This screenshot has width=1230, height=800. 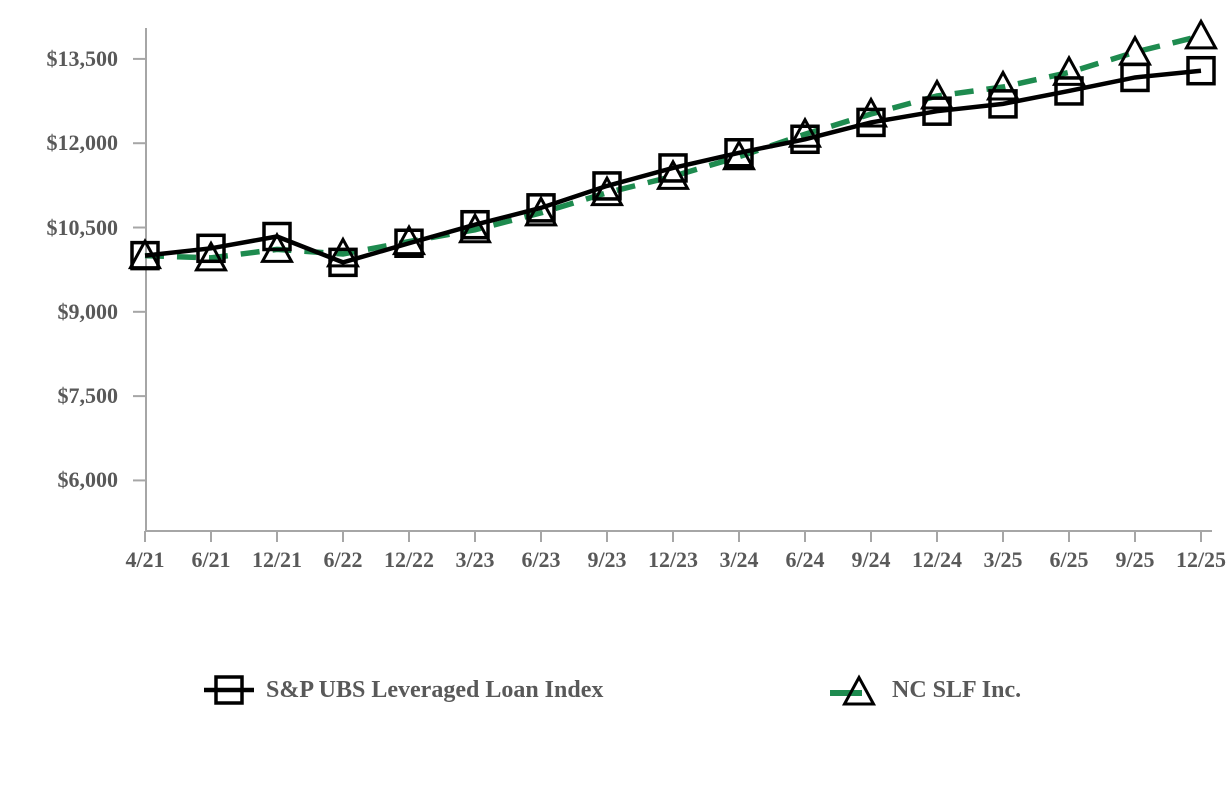 I want to click on x-axis-label: 12/25, so click(x=1201, y=559).